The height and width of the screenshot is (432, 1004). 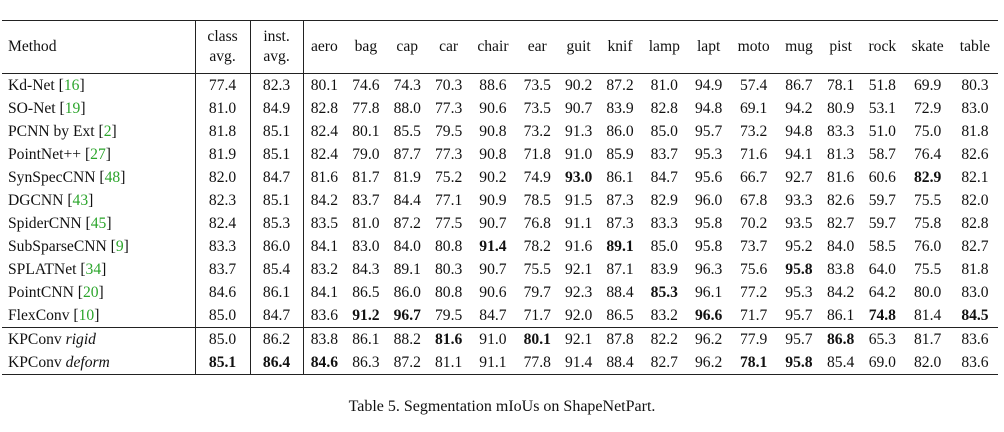 What do you see at coordinates (753, 292) in the screenshot?
I see `value-cell-moto: 77.2` at bounding box center [753, 292].